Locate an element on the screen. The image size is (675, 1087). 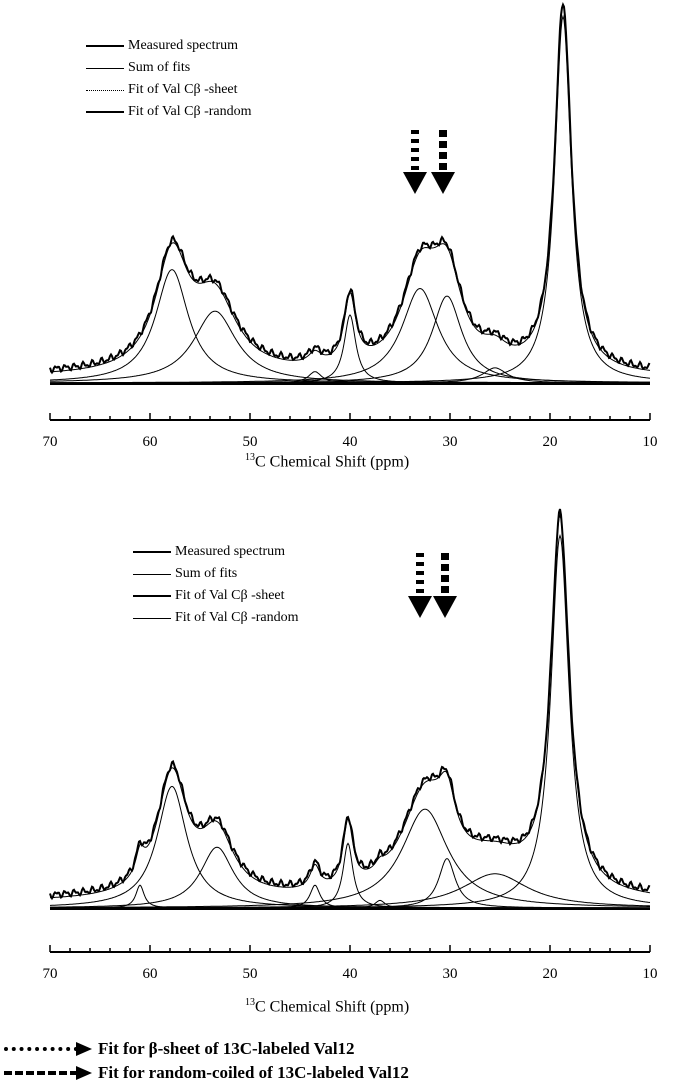
bottom-legend-sheet: Fit for β-sheet of 13C-labeled Val12 is located at coordinates (179, 1049).